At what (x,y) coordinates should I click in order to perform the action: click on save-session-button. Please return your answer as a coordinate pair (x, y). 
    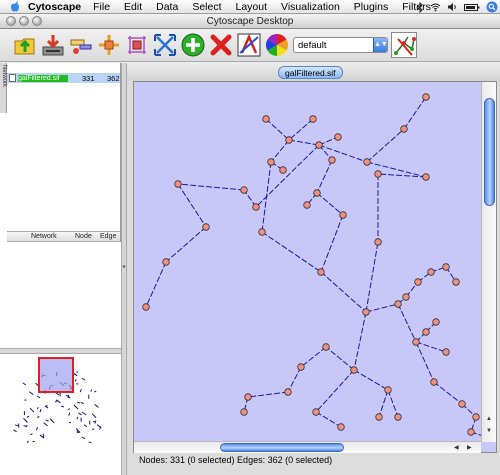
    Looking at the image, I should click on (53, 45).